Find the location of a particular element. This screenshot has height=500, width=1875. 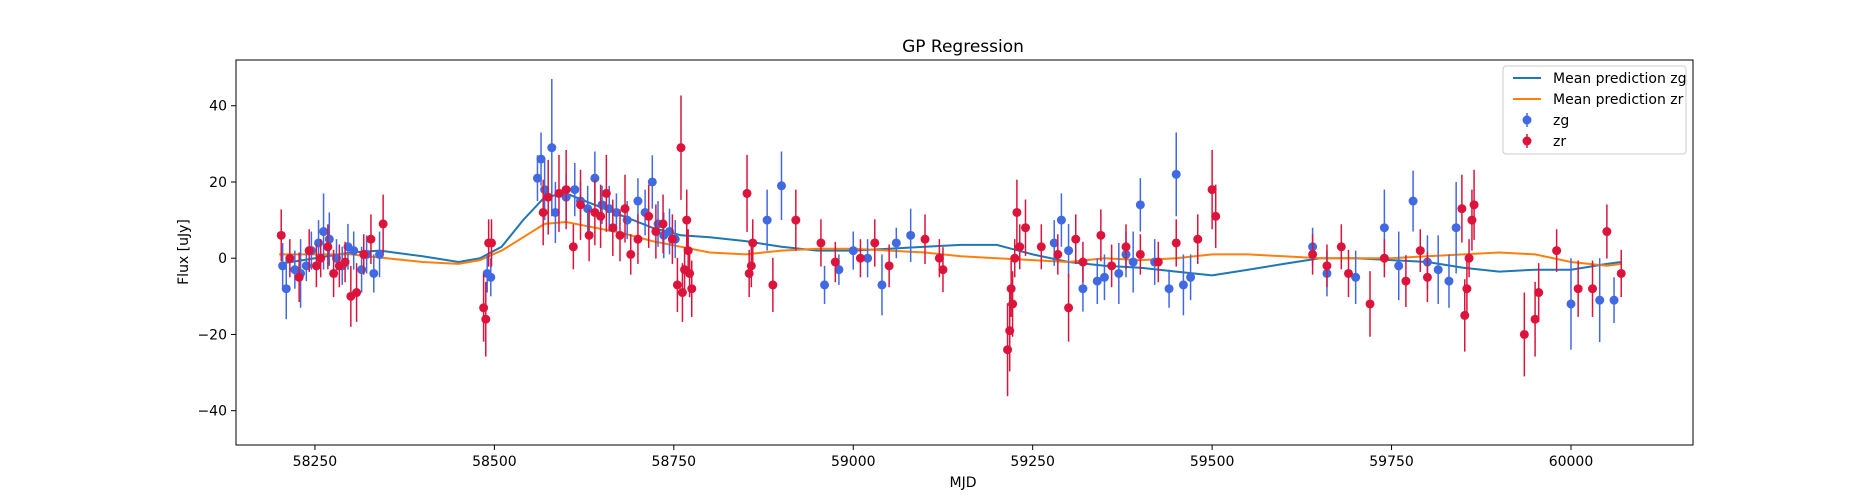

y-axis: −40 −20 0 20 40 is located at coordinates (216, 259).